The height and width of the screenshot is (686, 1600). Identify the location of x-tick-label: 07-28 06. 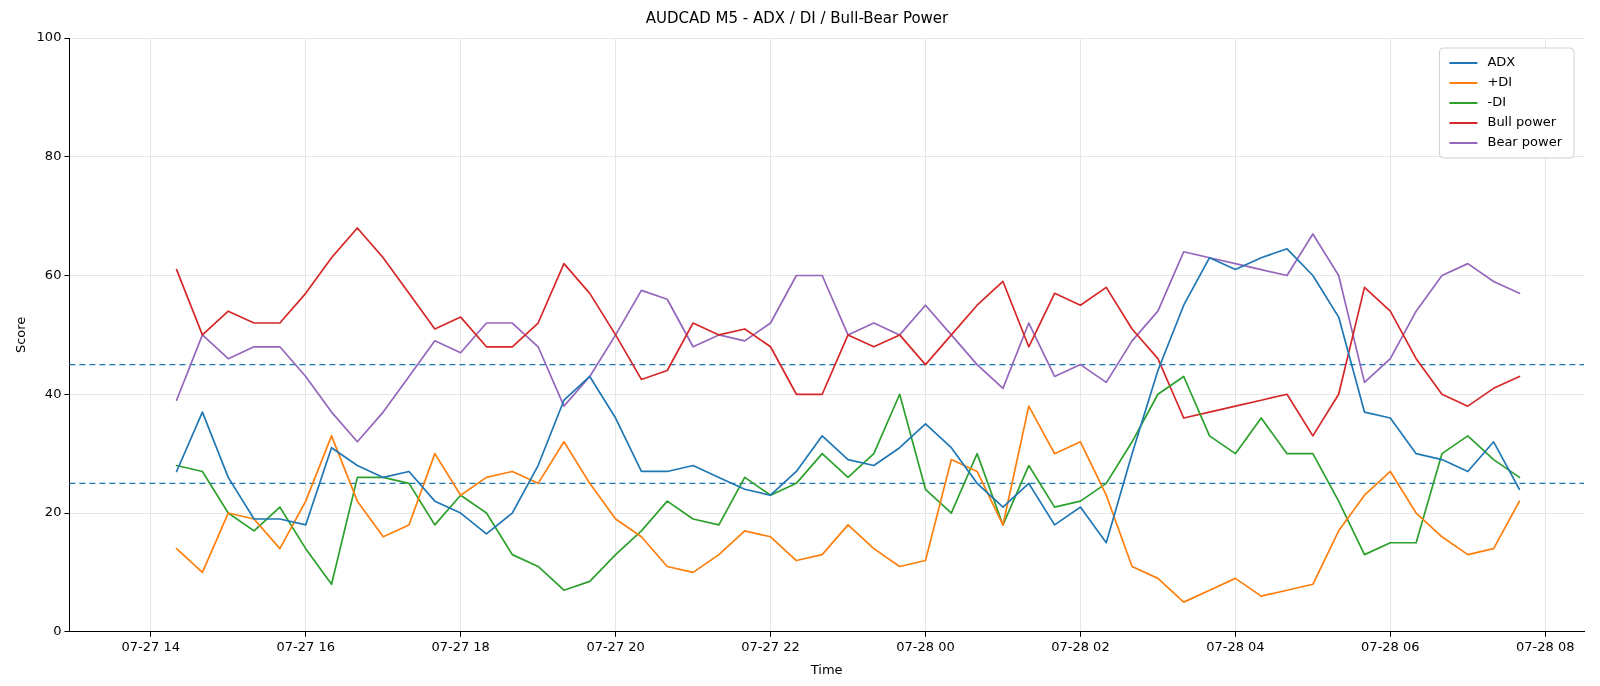
(1390, 646).